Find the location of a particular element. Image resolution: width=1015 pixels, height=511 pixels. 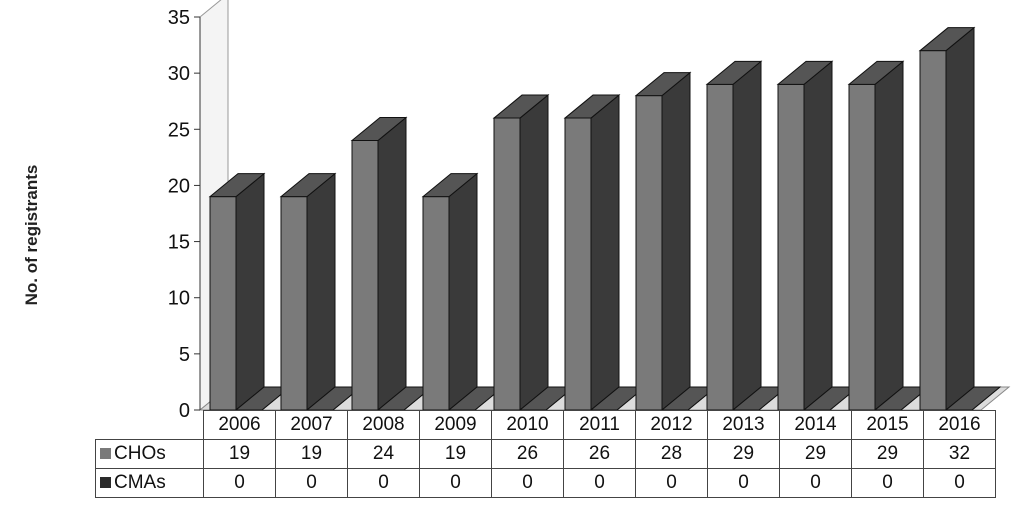

x-tick-label: 2015 is located at coordinates (887, 425).